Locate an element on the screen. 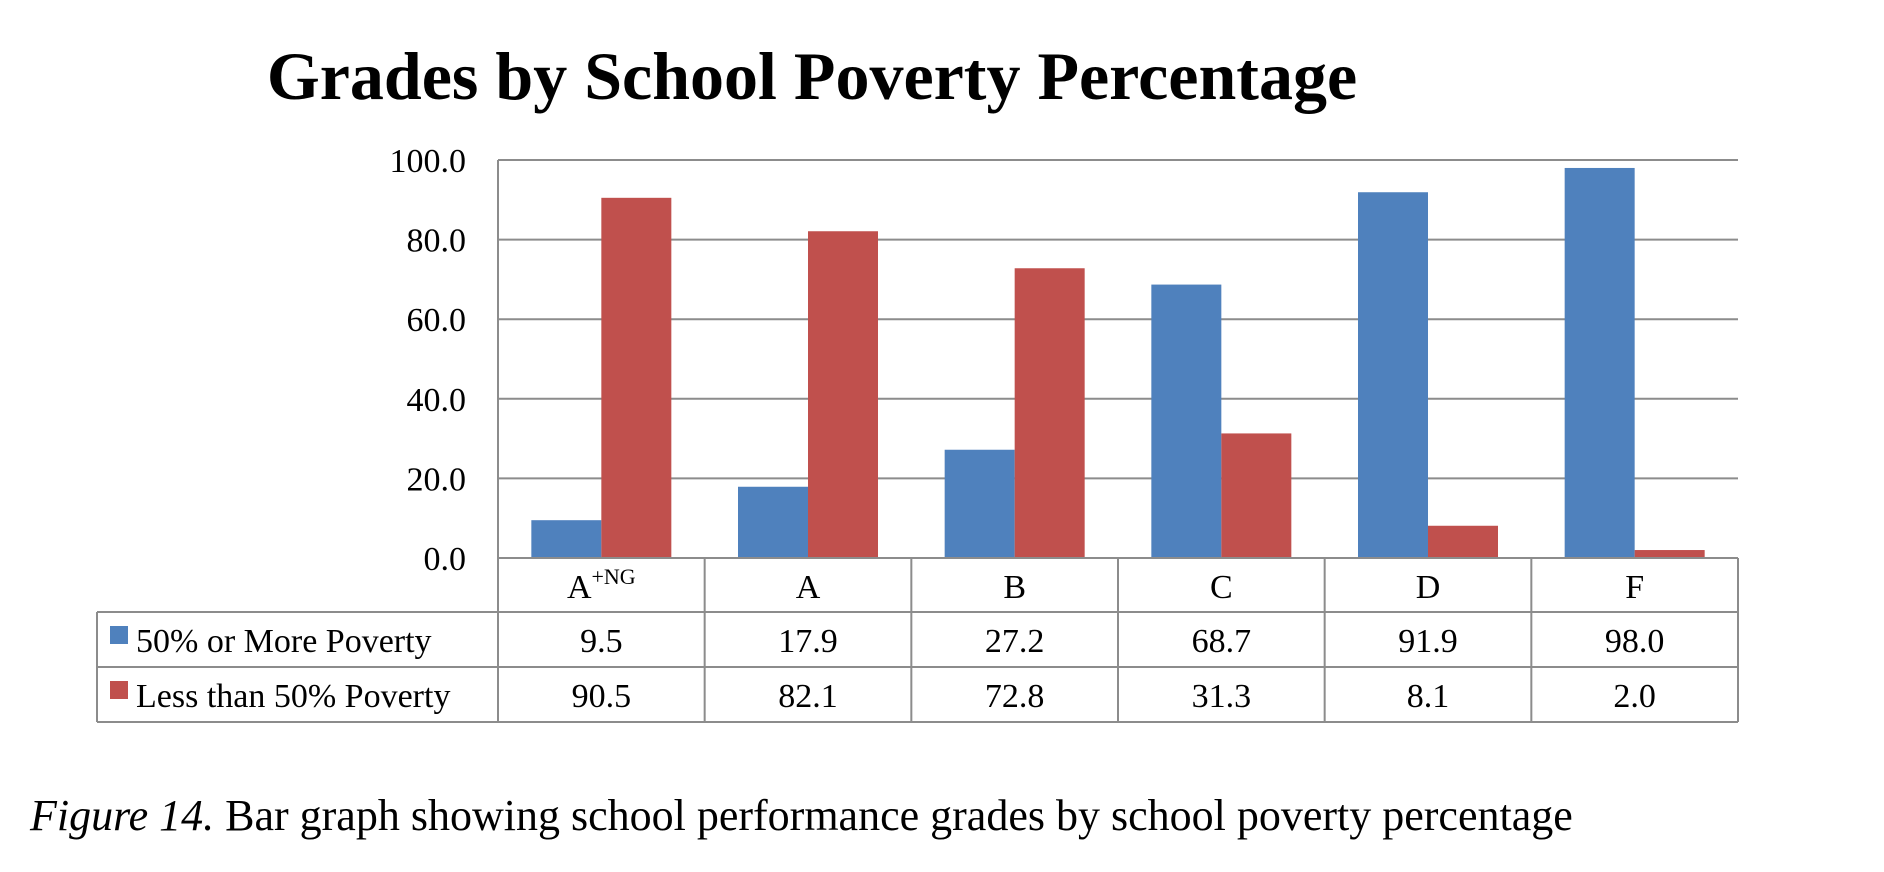 Image resolution: width=1884 pixels, height=872 pixels. data-label: 9.5 is located at coordinates (601, 641).